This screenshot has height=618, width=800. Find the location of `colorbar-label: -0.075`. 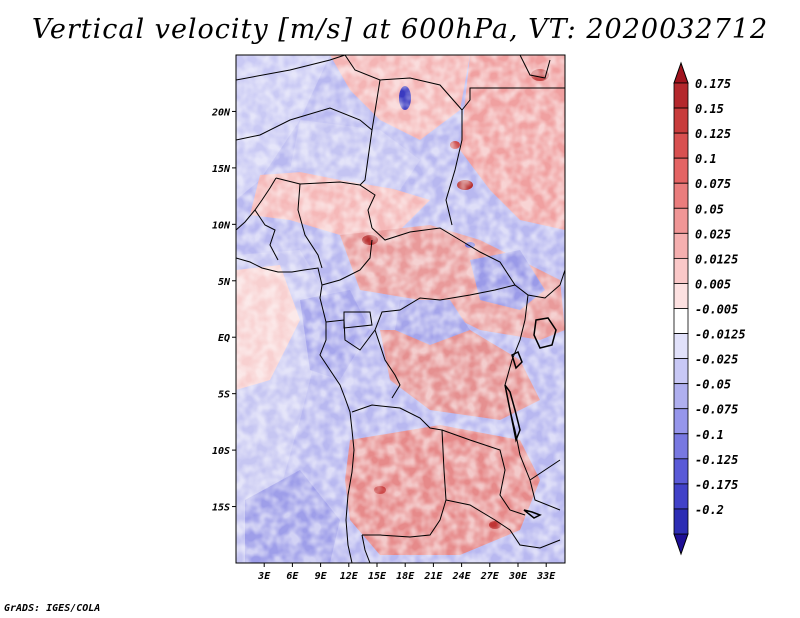

colorbar-label: -0.075 is located at coordinates (716, 410).